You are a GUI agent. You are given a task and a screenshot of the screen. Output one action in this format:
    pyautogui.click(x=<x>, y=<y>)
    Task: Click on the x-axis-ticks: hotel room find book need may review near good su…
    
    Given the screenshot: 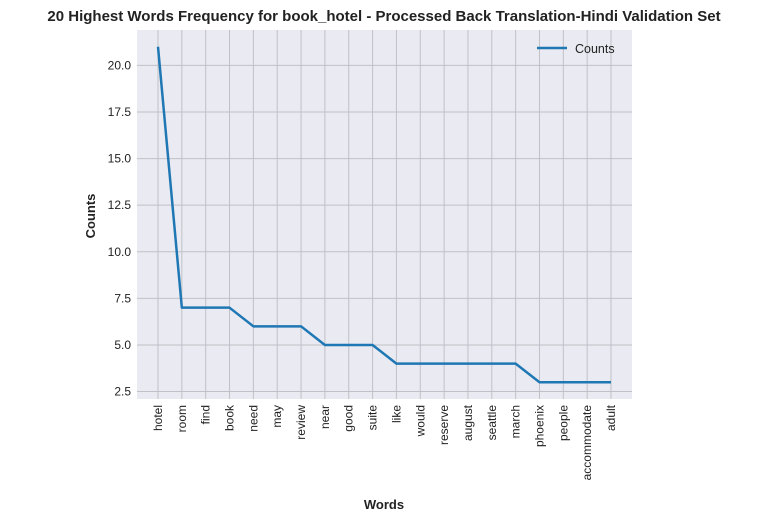 What is the action you would take?
    pyautogui.click(x=384, y=442)
    